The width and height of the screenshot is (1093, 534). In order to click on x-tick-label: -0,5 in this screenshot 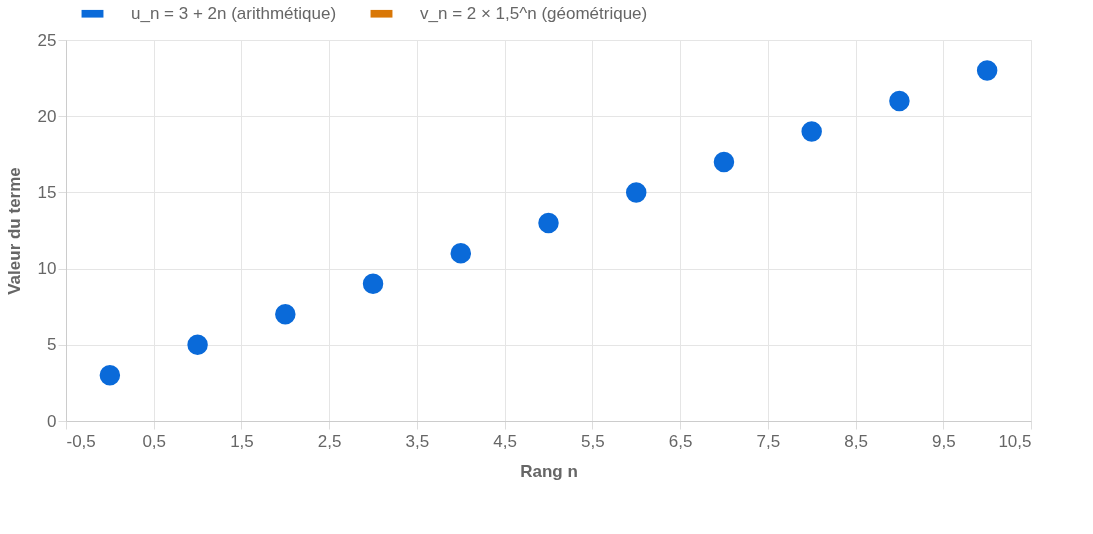, I will do `click(81, 441)`.